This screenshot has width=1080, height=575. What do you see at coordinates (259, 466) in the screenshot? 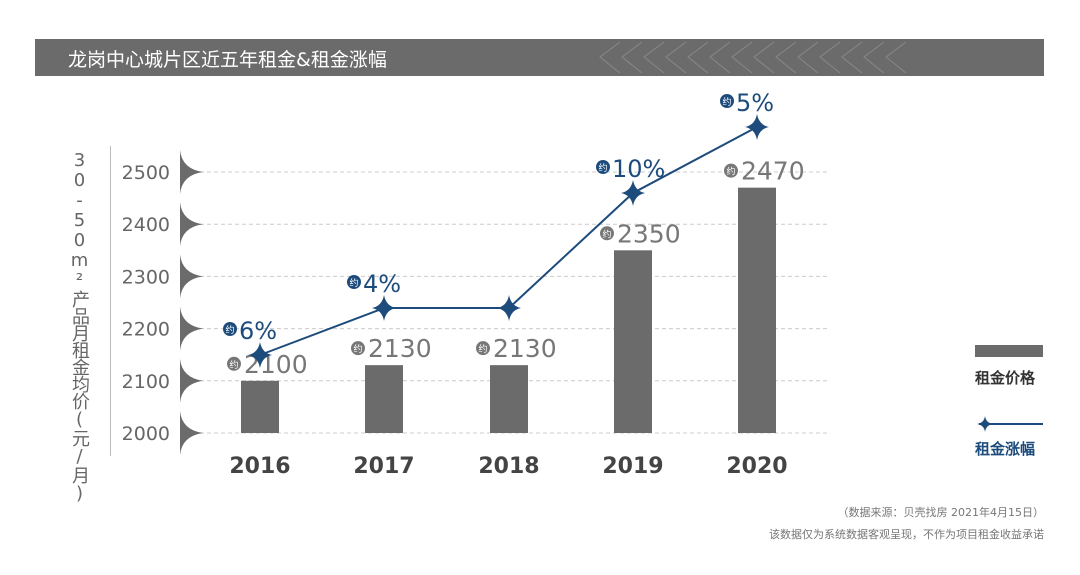
I see `x-tick-label: 2016` at bounding box center [259, 466].